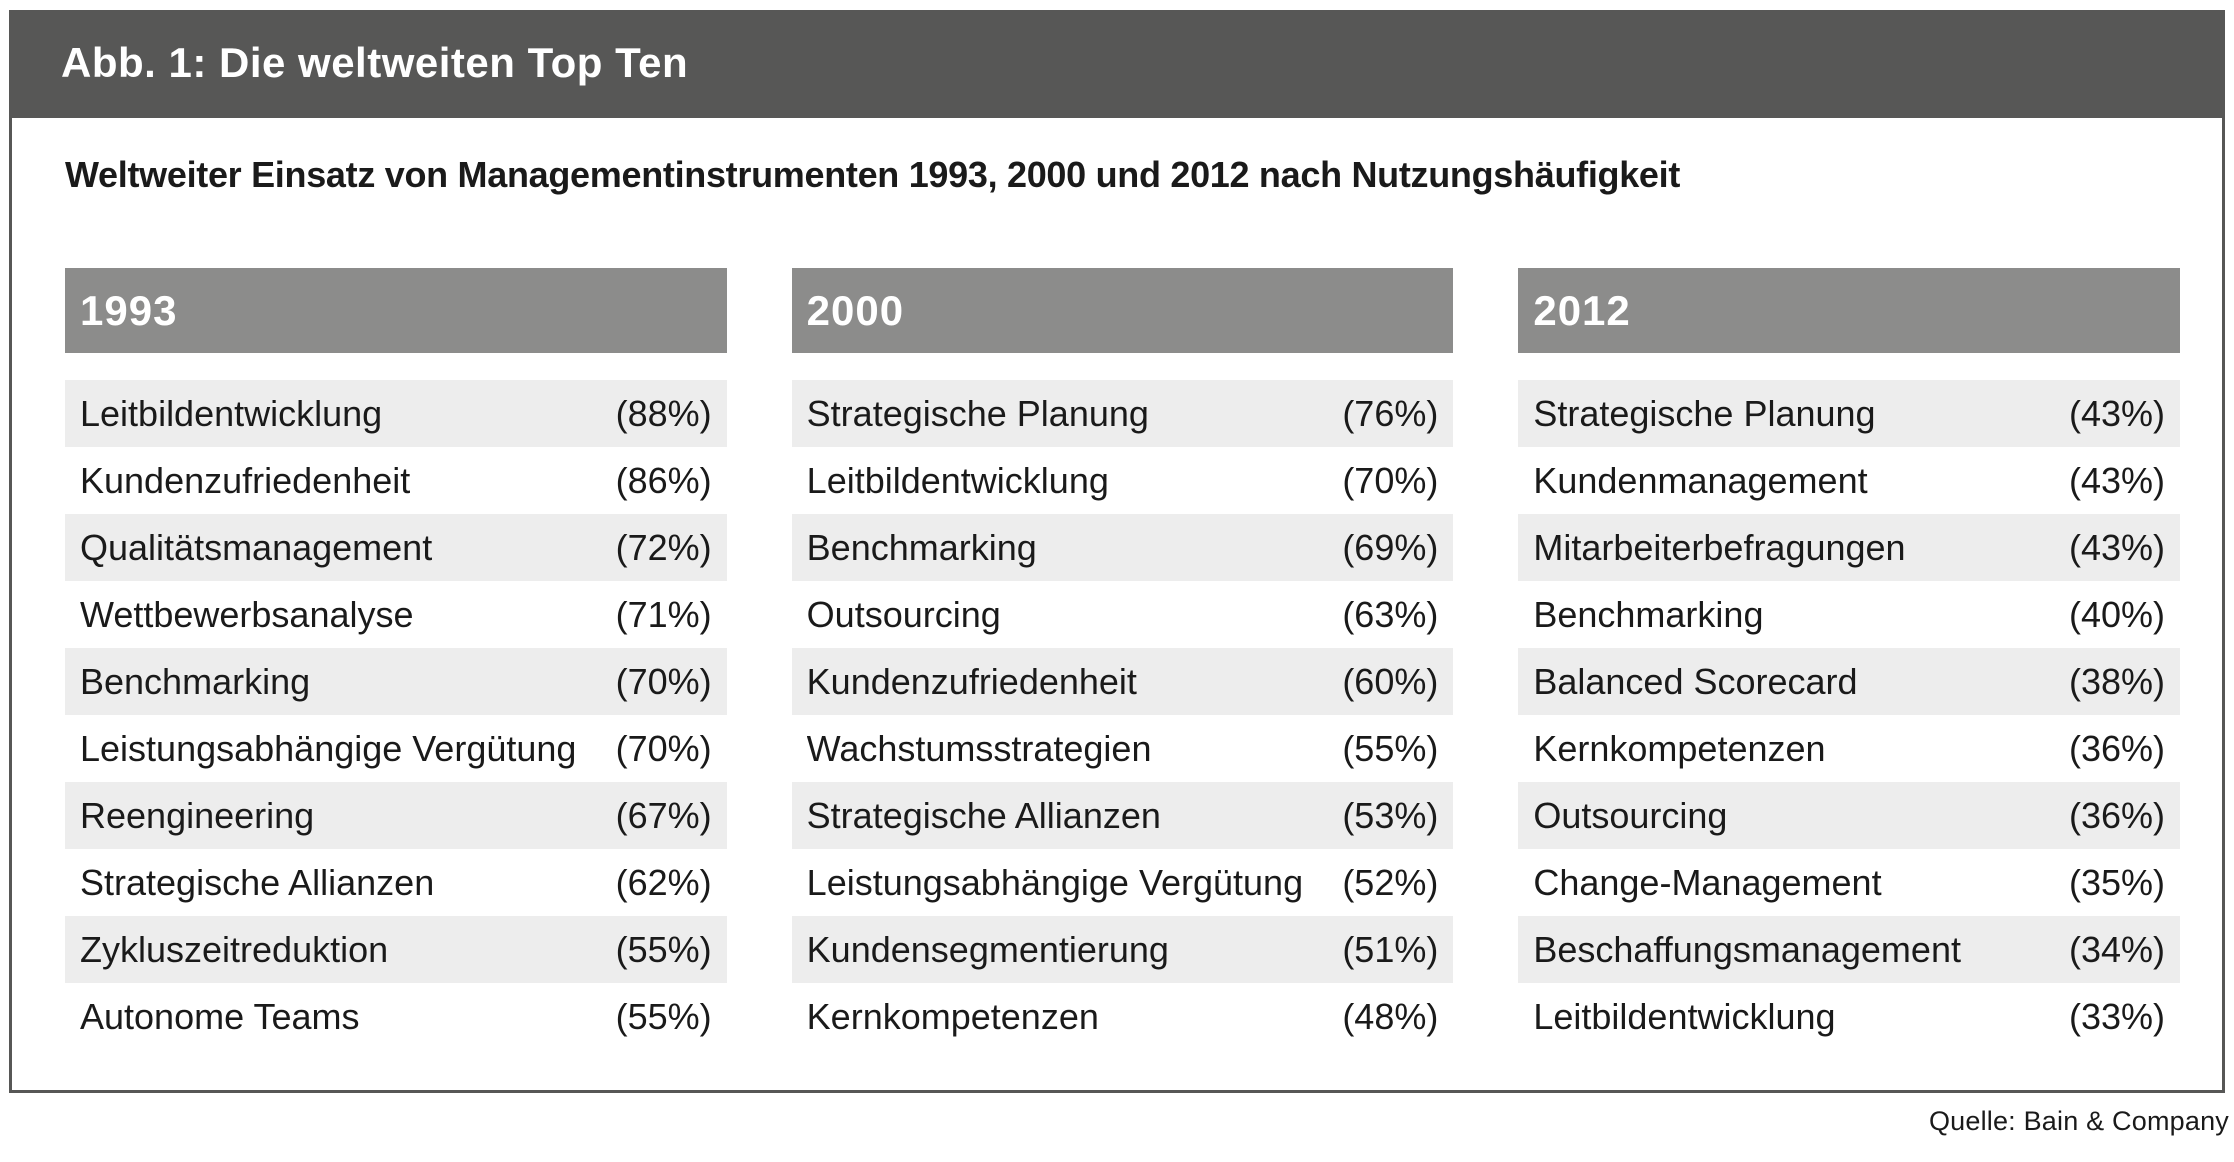  Describe the element at coordinates (1390, 614) in the screenshot. I see `usage-percentage: (63%)` at that location.